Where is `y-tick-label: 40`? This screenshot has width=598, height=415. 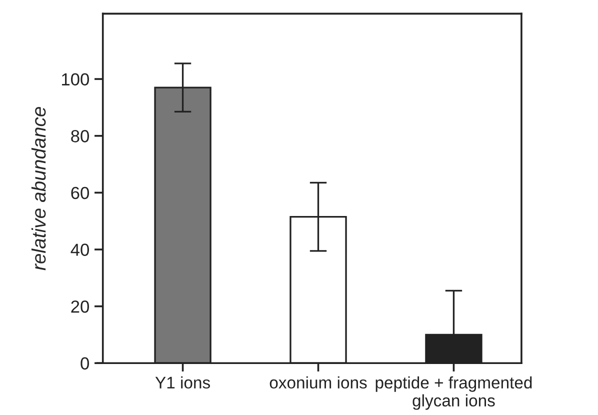
y-tick-label: 40 is located at coordinates (79, 250).